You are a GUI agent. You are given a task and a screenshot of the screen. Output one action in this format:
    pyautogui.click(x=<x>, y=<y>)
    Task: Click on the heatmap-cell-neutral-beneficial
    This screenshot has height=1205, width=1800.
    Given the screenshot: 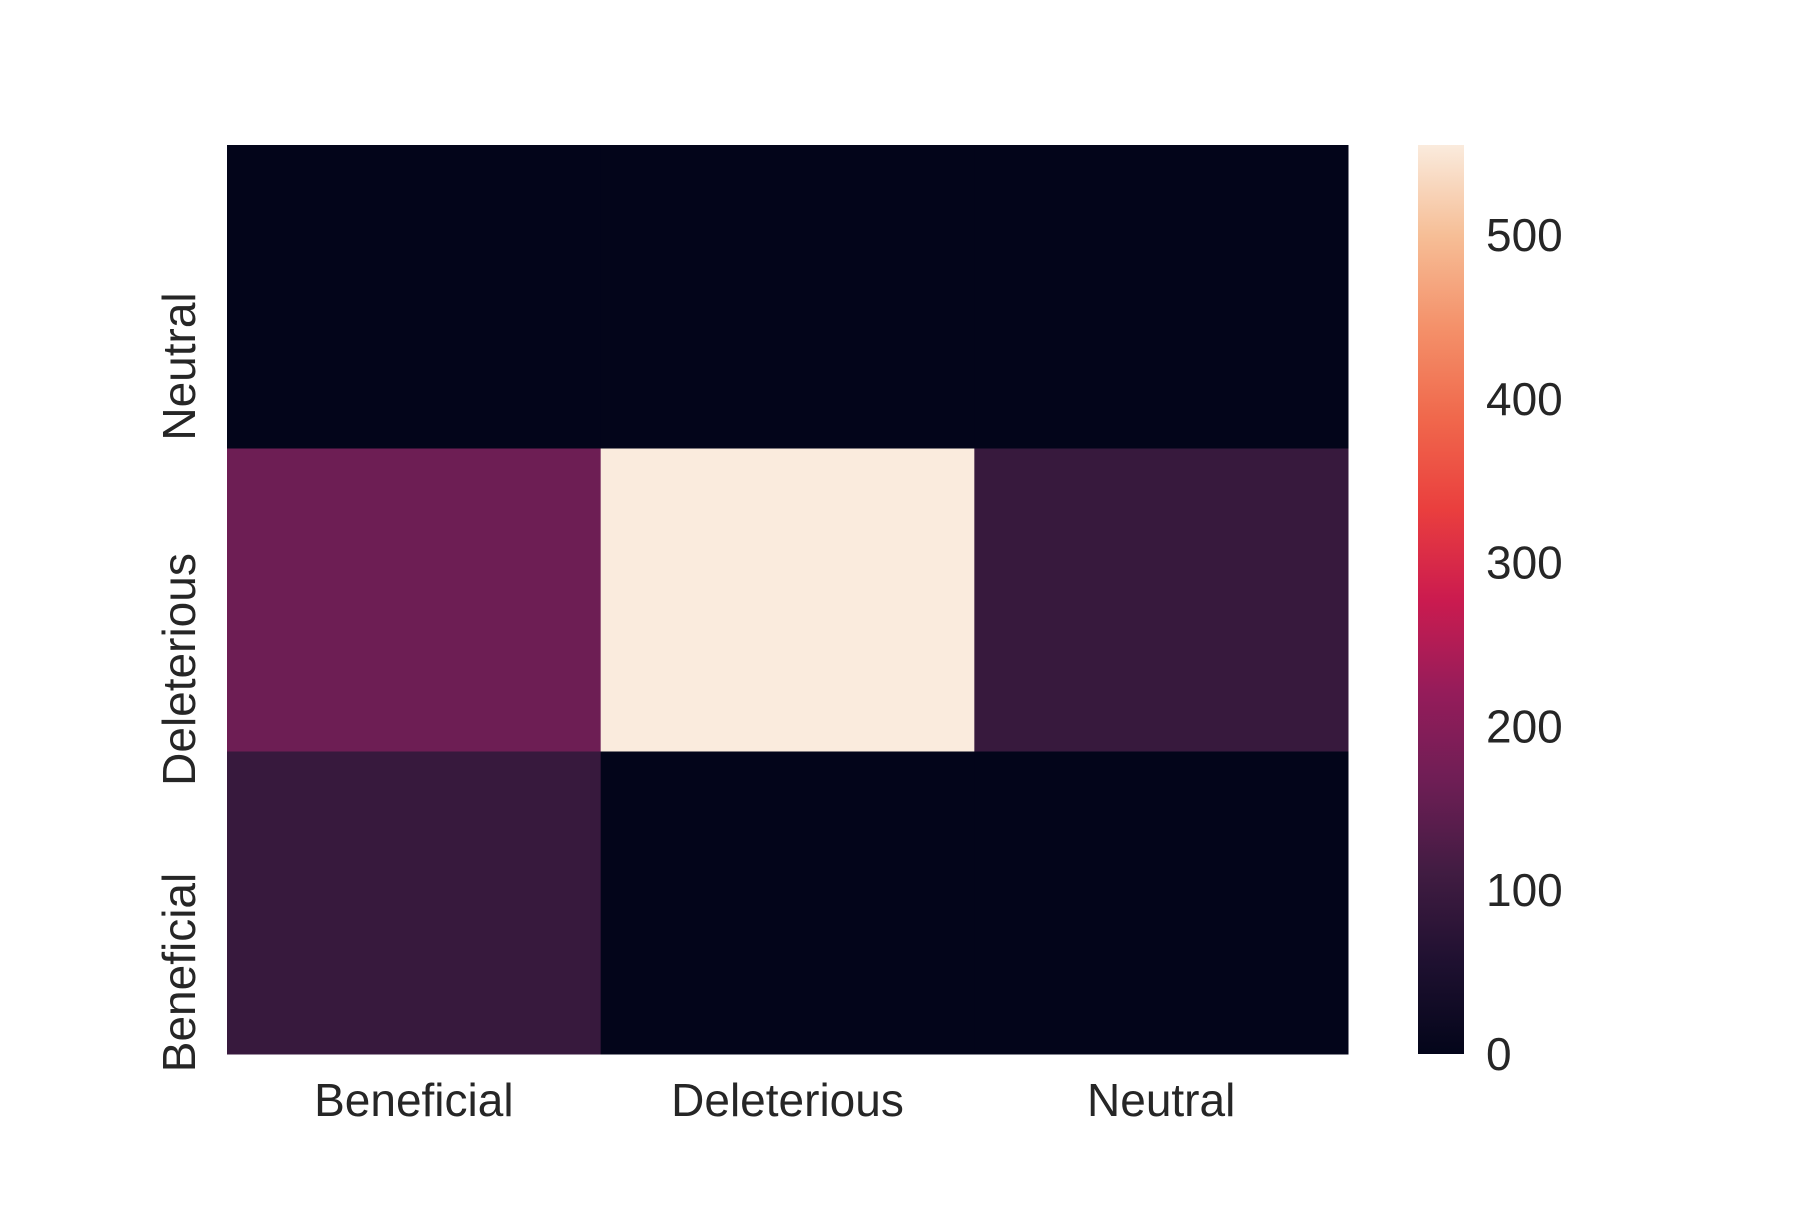 What is the action you would take?
    pyautogui.click(x=414, y=297)
    